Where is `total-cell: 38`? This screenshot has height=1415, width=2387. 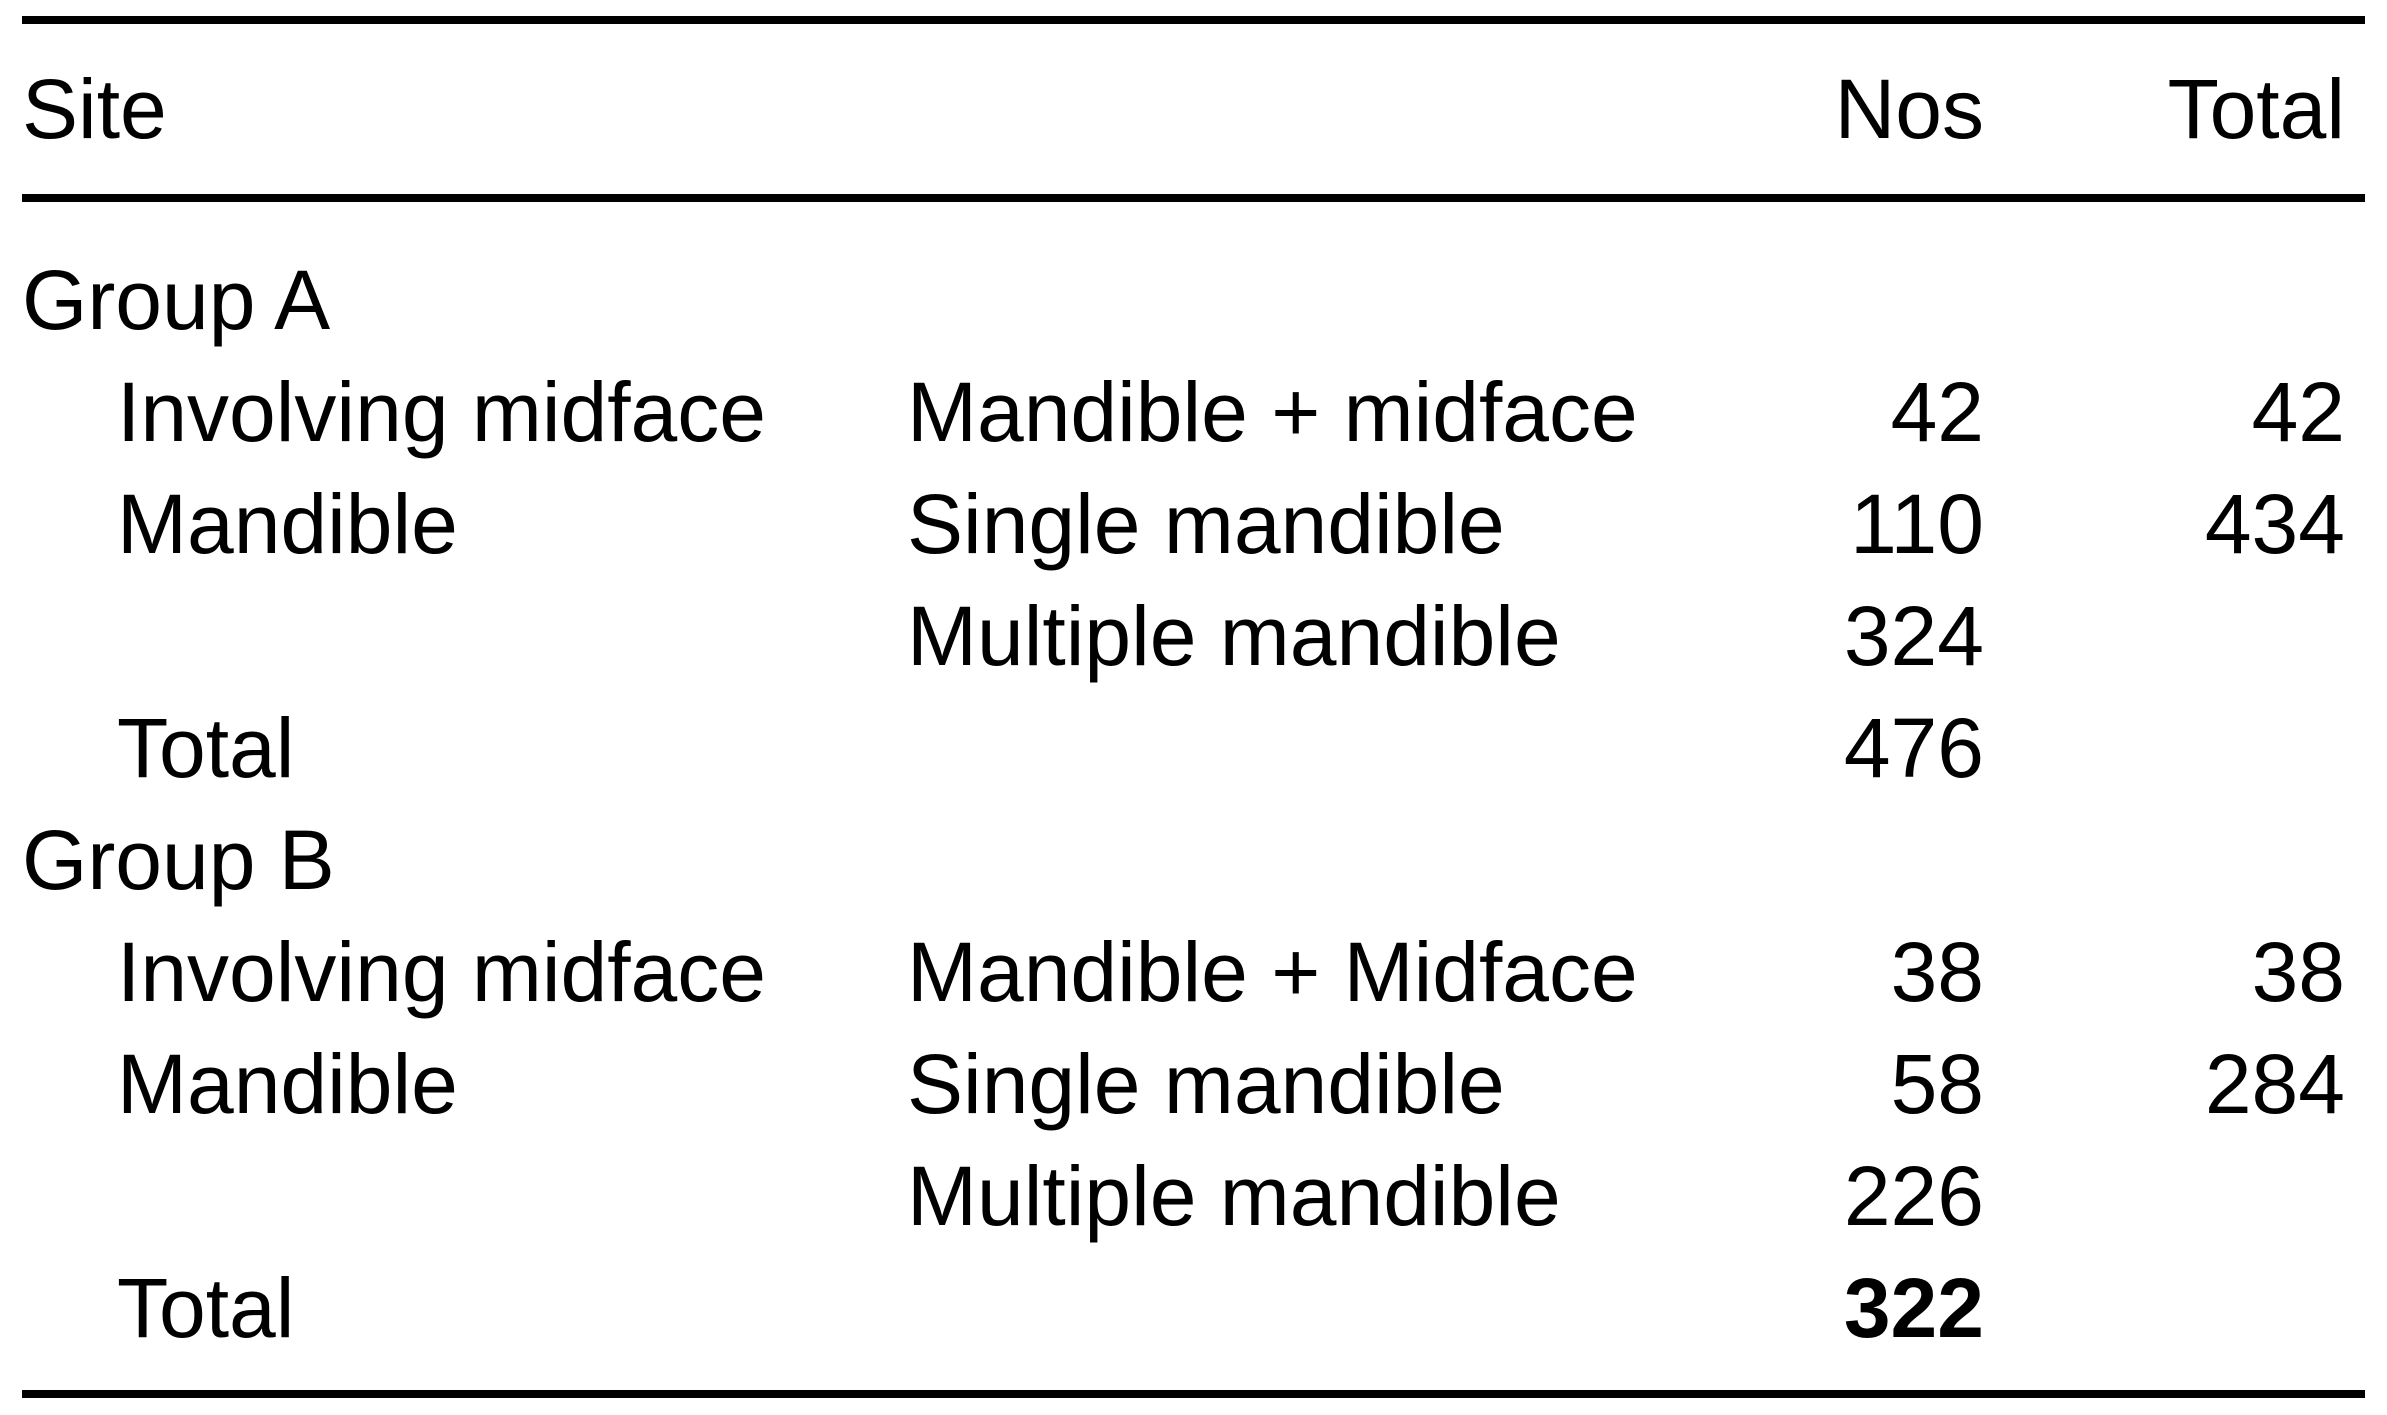
total-cell: 38 is located at coordinates (2298, 972).